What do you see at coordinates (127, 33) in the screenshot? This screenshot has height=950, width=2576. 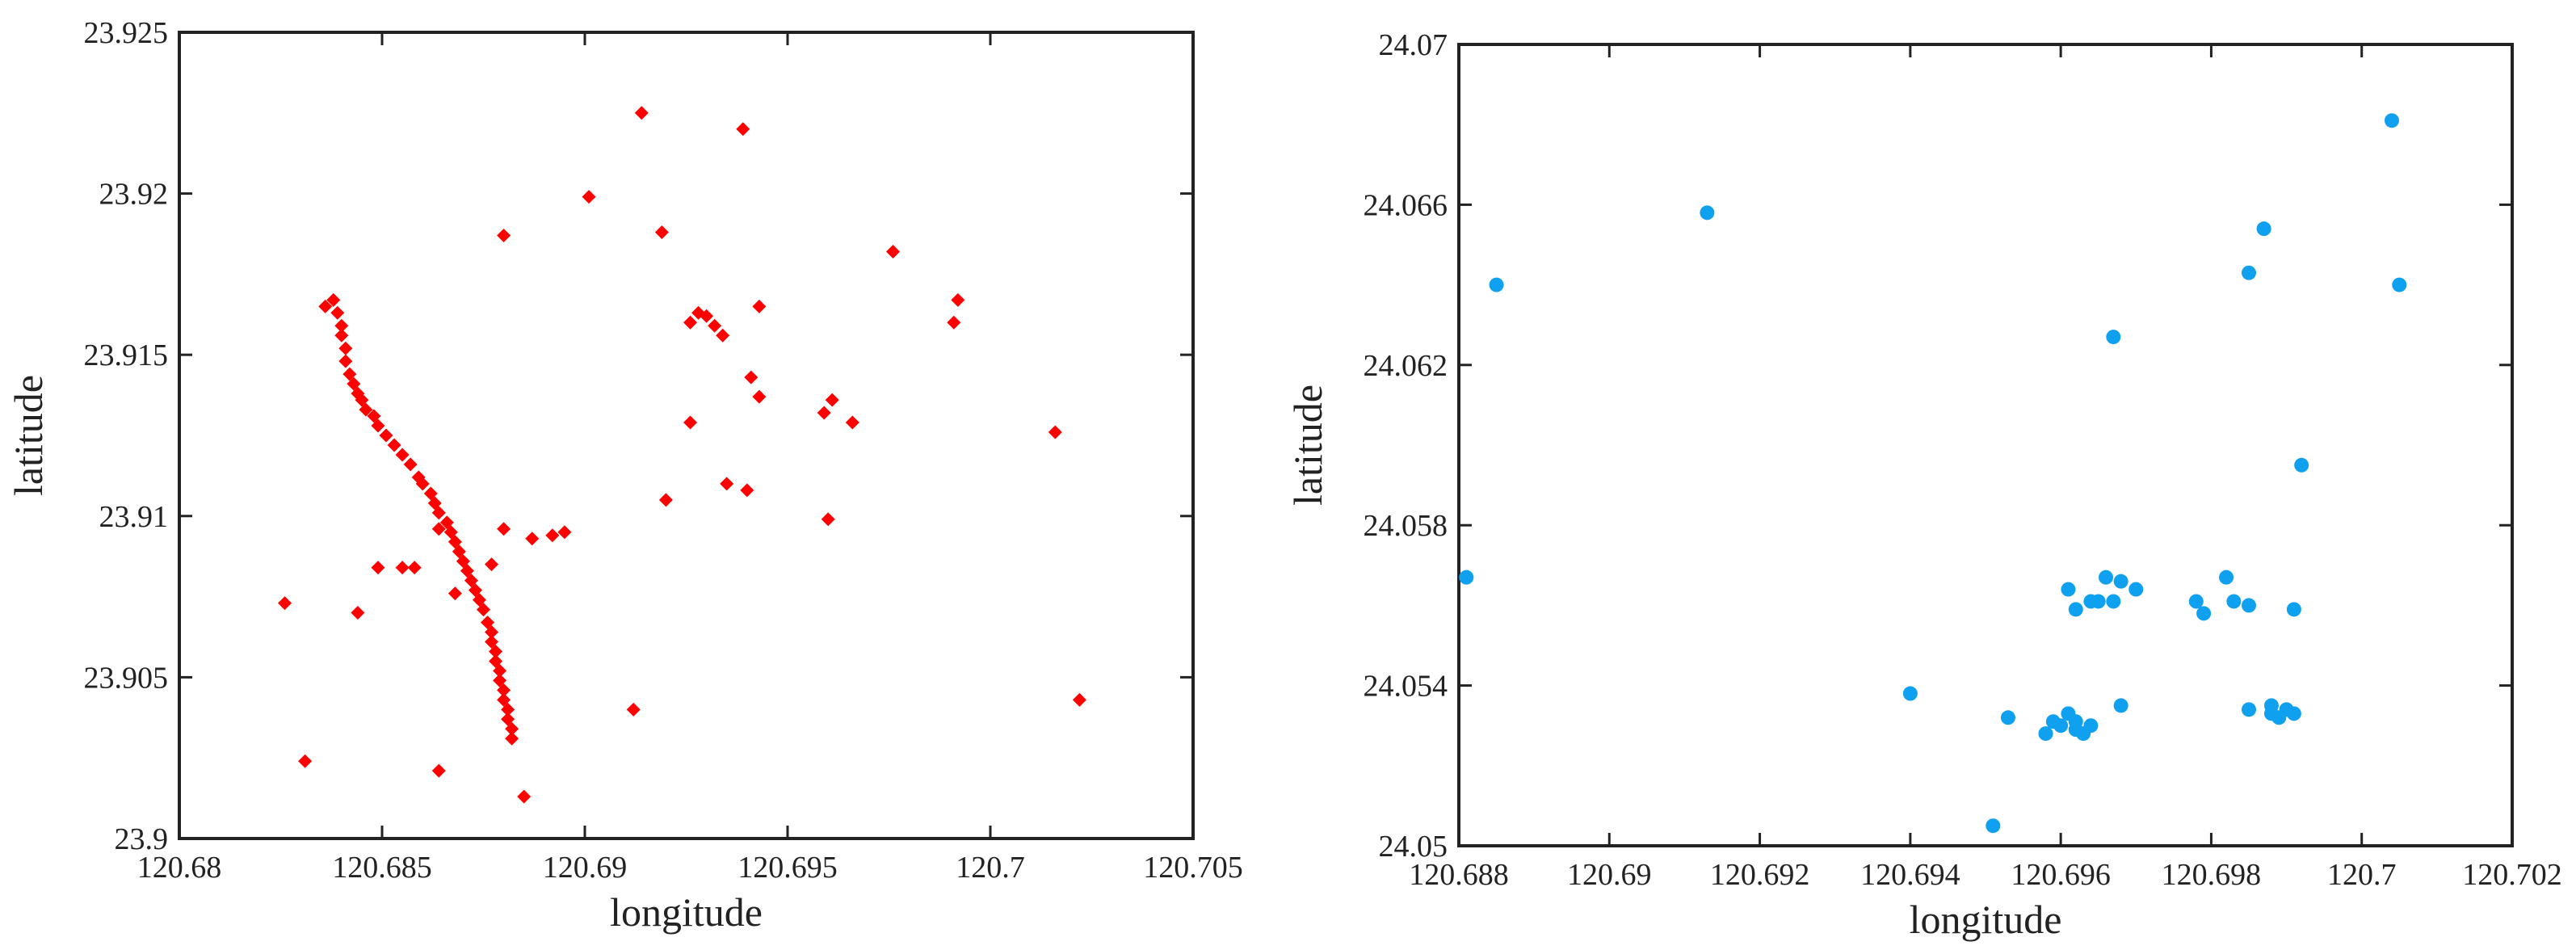 I see `y-tick-label: 23.925` at bounding box center [127, 33].